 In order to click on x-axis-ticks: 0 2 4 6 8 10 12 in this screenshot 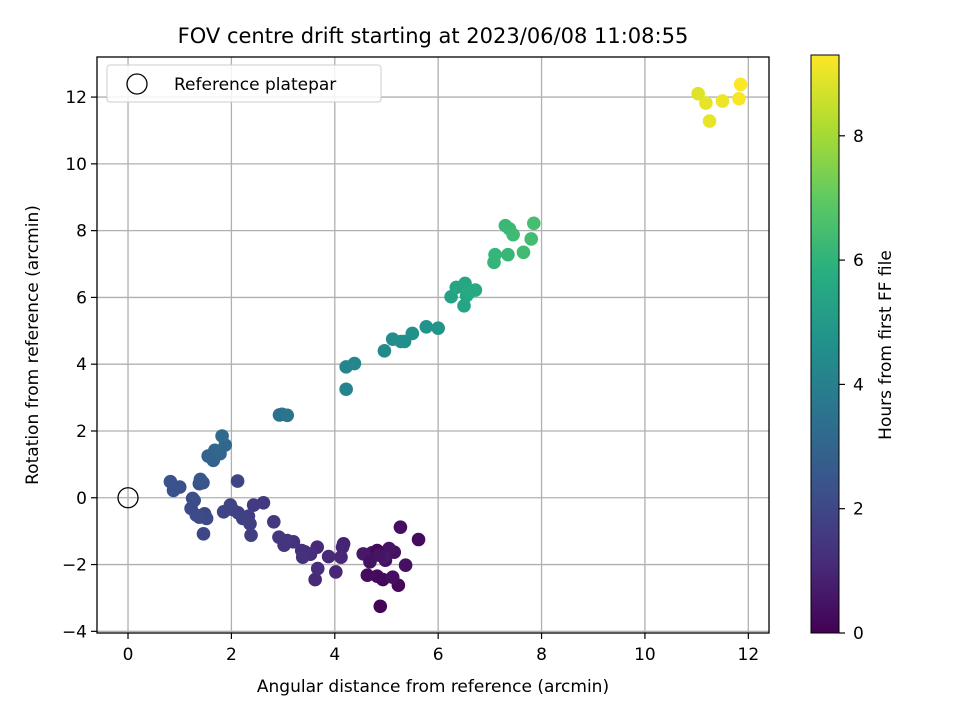, I will do `click(441, 649)`.